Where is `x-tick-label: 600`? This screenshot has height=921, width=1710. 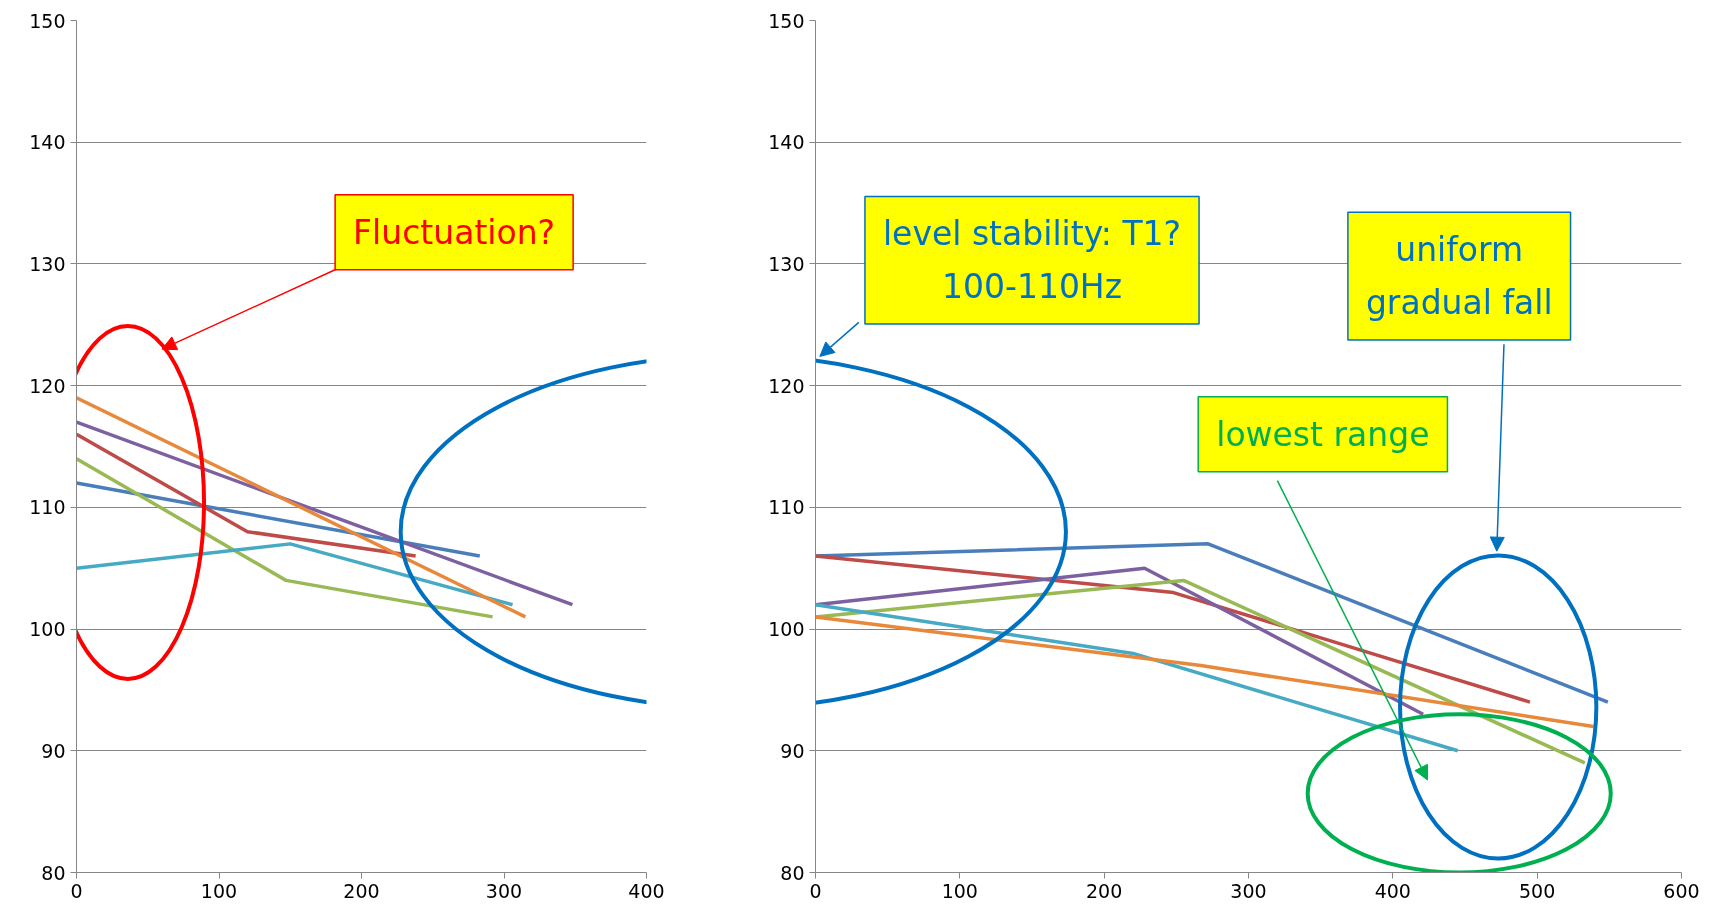
x-tick-label: 600 is located at coordinates (1681, 890).